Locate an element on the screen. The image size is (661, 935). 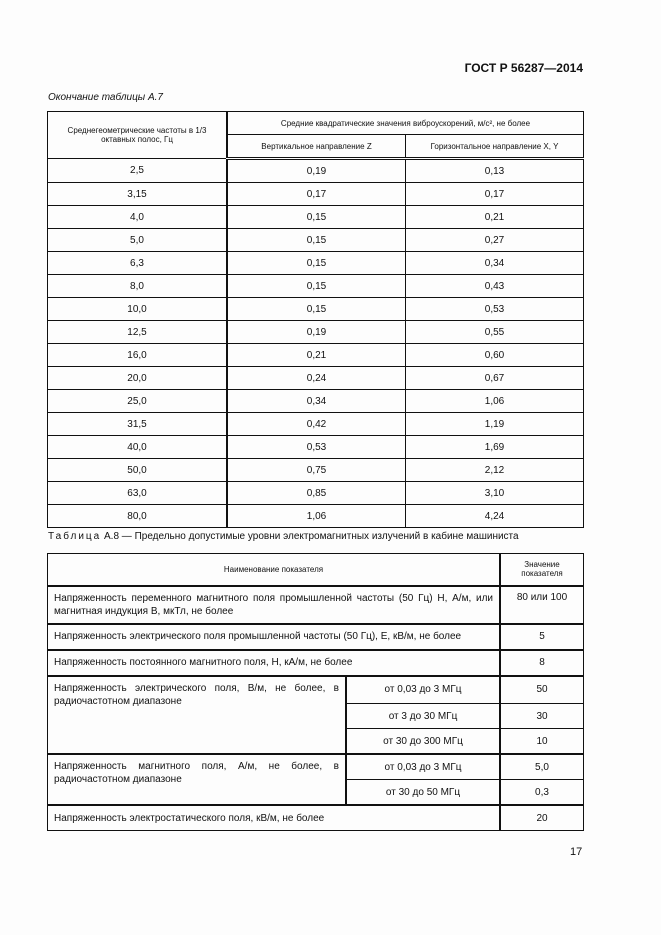
frequency-cell: 6,3 is located at coordinates (137, 263).